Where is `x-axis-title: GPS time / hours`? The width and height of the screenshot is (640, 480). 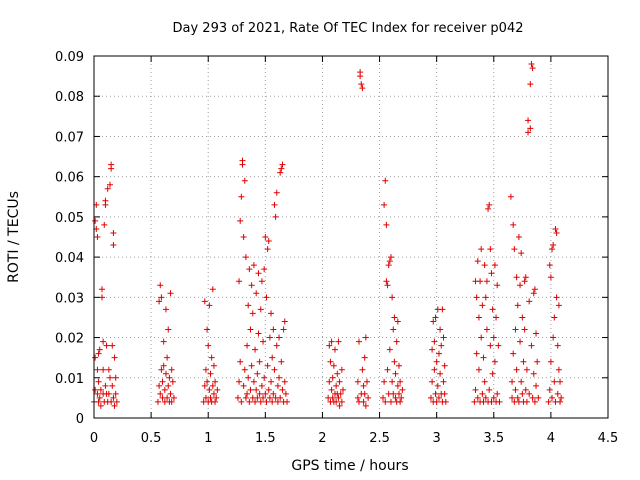
x-axis-title: GPS time / hours is located at coordinates (349, 466).